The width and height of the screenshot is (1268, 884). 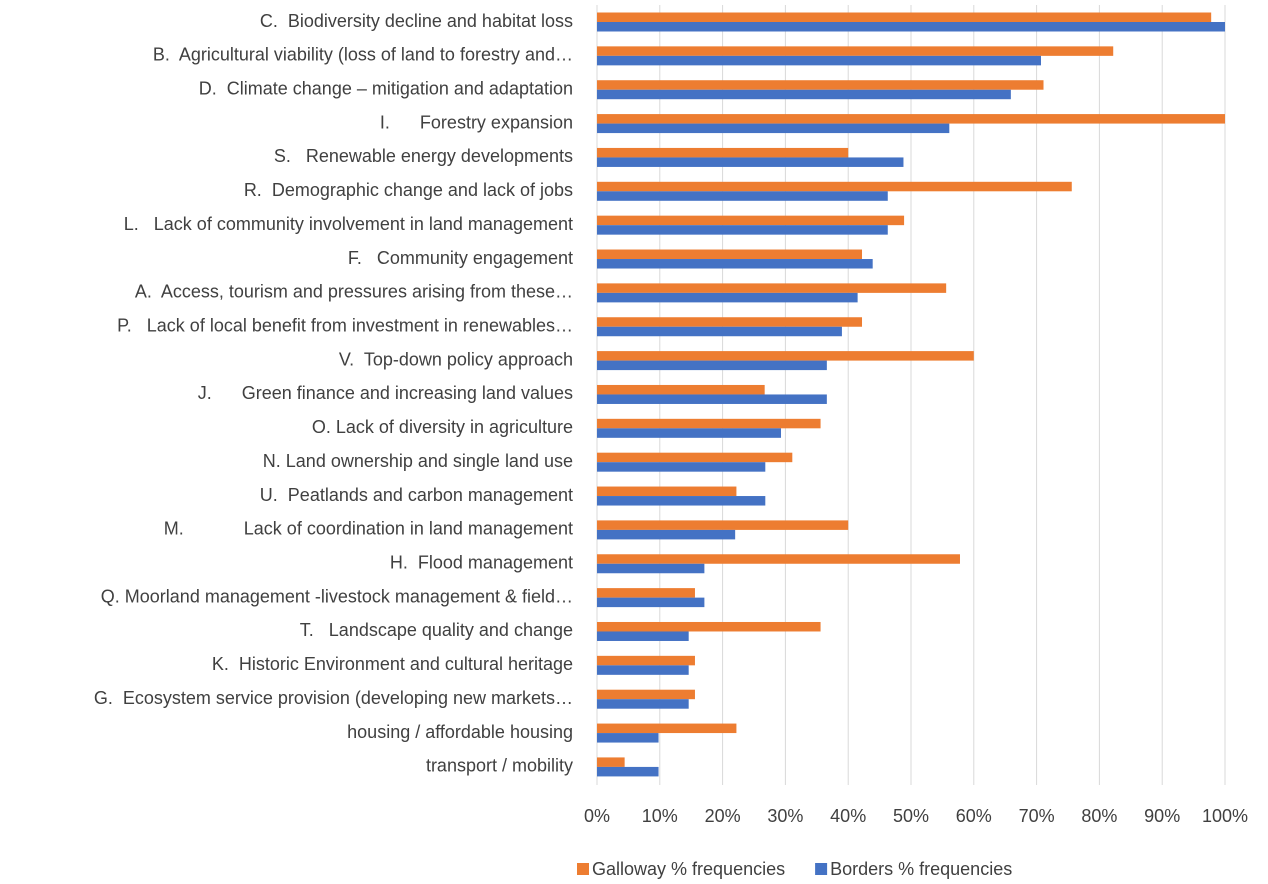 I want to click on category-label: S. Renewable energy developments, so click(x=423, y=156).